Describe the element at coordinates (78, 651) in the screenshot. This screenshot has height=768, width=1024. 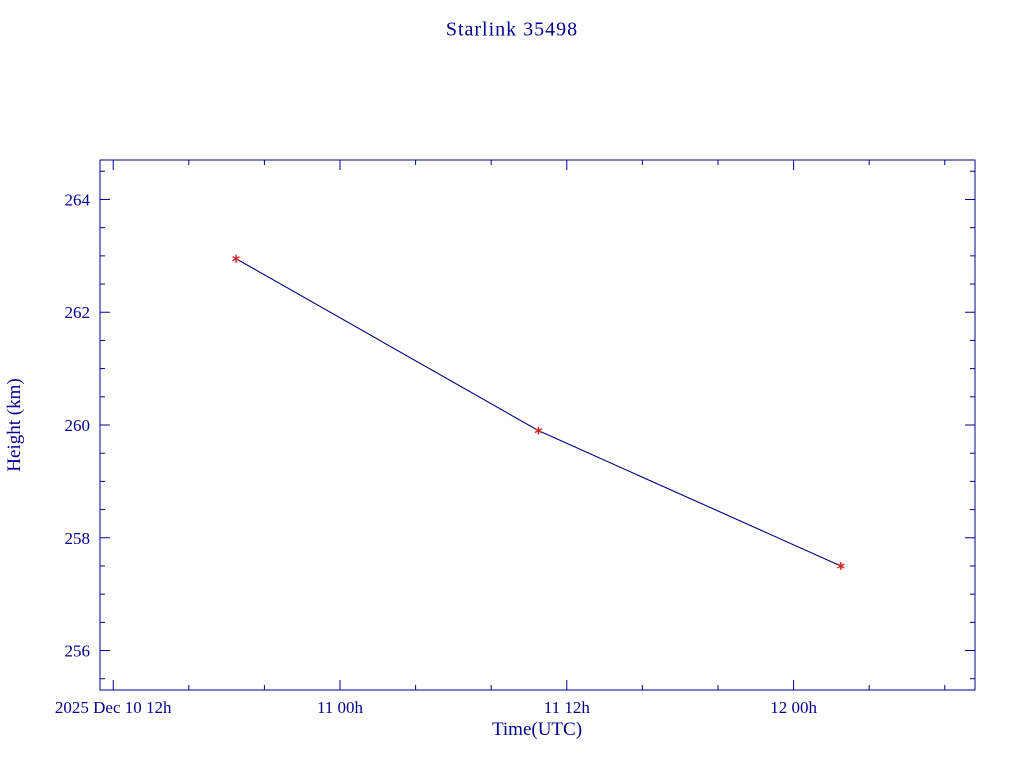
I see `y-tick-label: 256` at that location.